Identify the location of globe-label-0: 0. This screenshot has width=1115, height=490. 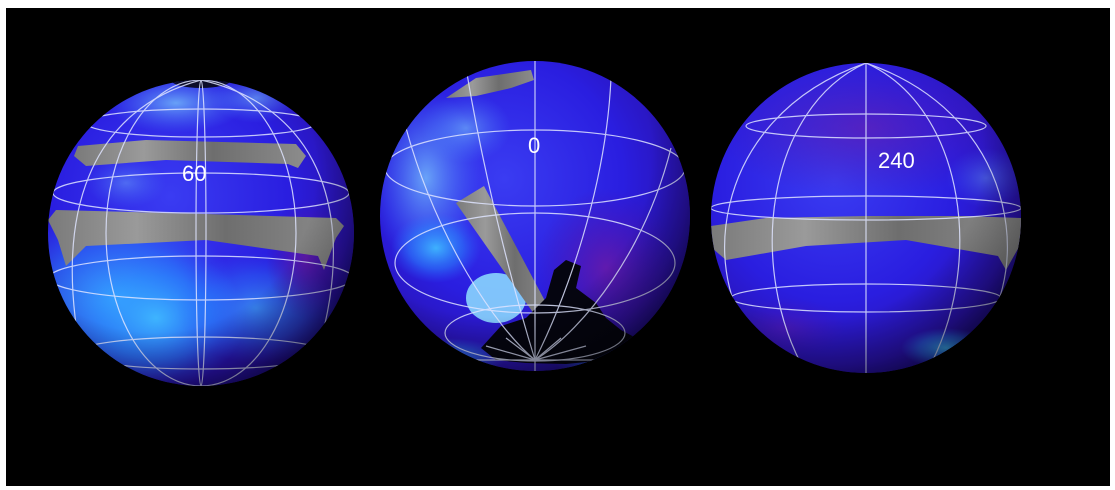
(534, 145).